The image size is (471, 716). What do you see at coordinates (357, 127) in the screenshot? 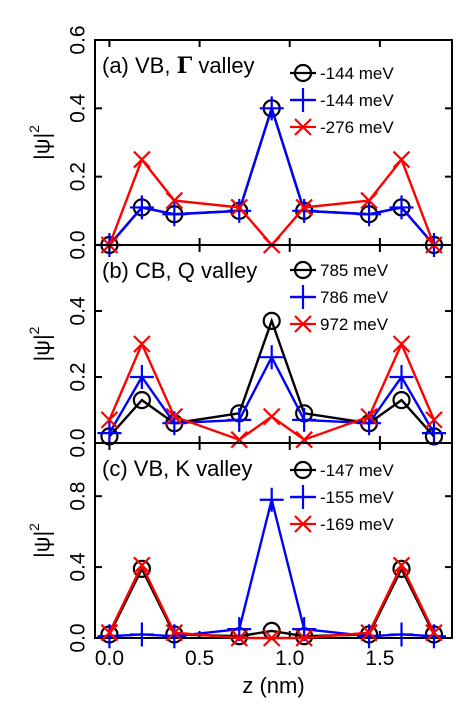
I see `legend-label: -276 meV` at bounding box center [357, 127].